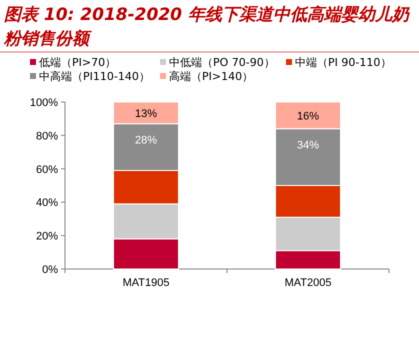 This screenshot has width=419, height=343. I want to click on x-tick-label: MAT1905, so click(146, 283).